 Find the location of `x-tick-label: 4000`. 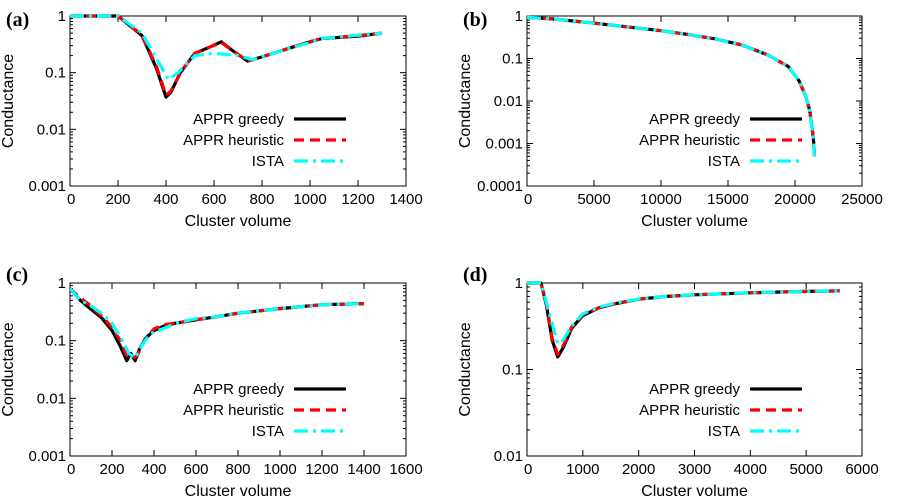

x-tick-label: 4000 is located at coordinates (750, 469).